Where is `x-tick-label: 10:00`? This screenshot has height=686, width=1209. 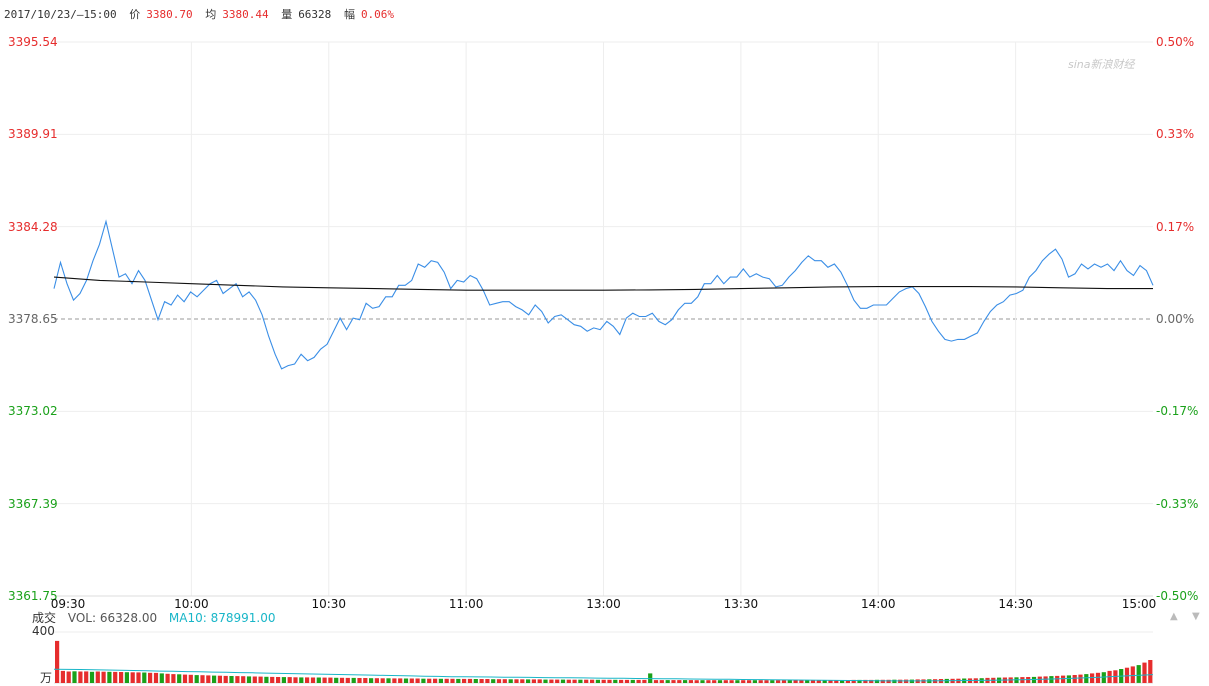 x-tick-label: 10:00 is located at coordinates (191, 604).